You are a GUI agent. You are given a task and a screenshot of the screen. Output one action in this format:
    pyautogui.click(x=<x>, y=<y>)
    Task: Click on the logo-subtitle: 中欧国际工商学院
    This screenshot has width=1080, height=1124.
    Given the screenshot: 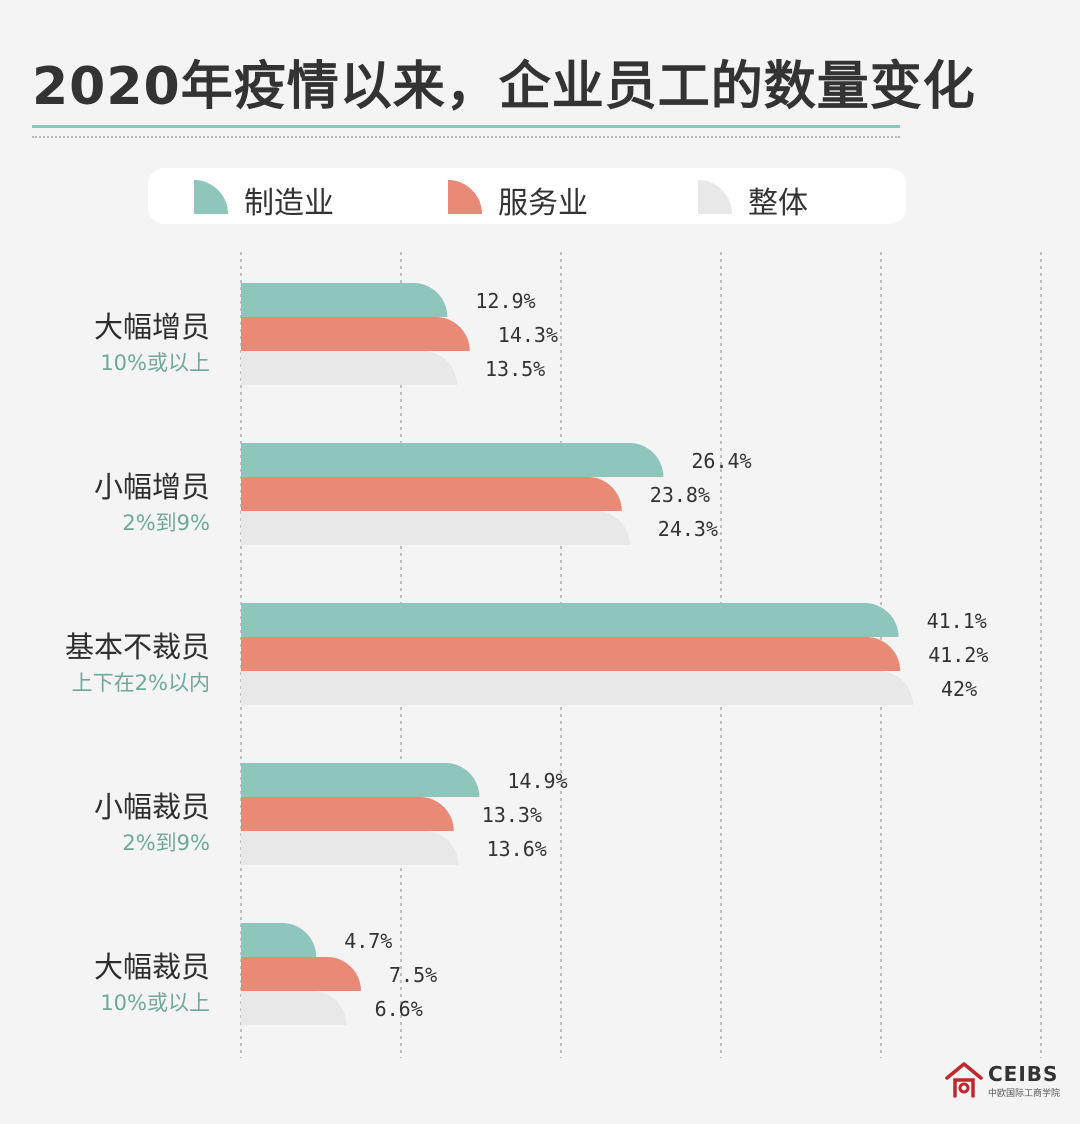 What is the action you would take?
    pyautogui.click(x=1024, y=1094)
    